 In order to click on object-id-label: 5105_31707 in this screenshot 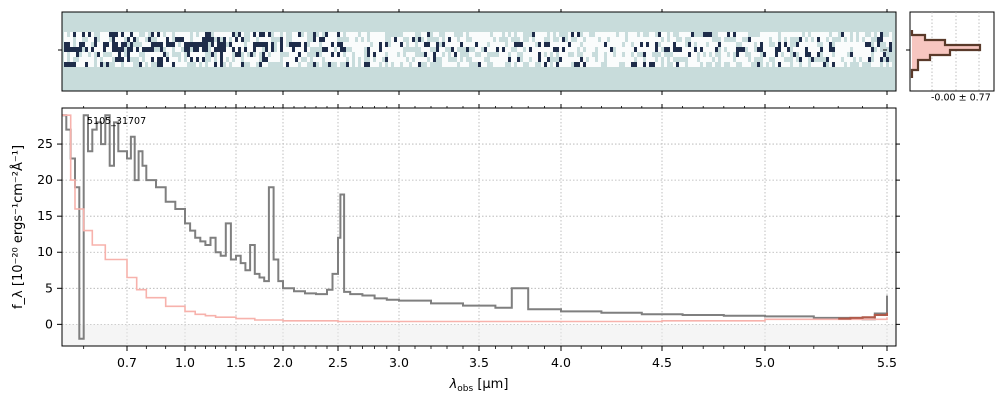, I will do `click(116, 121)`.